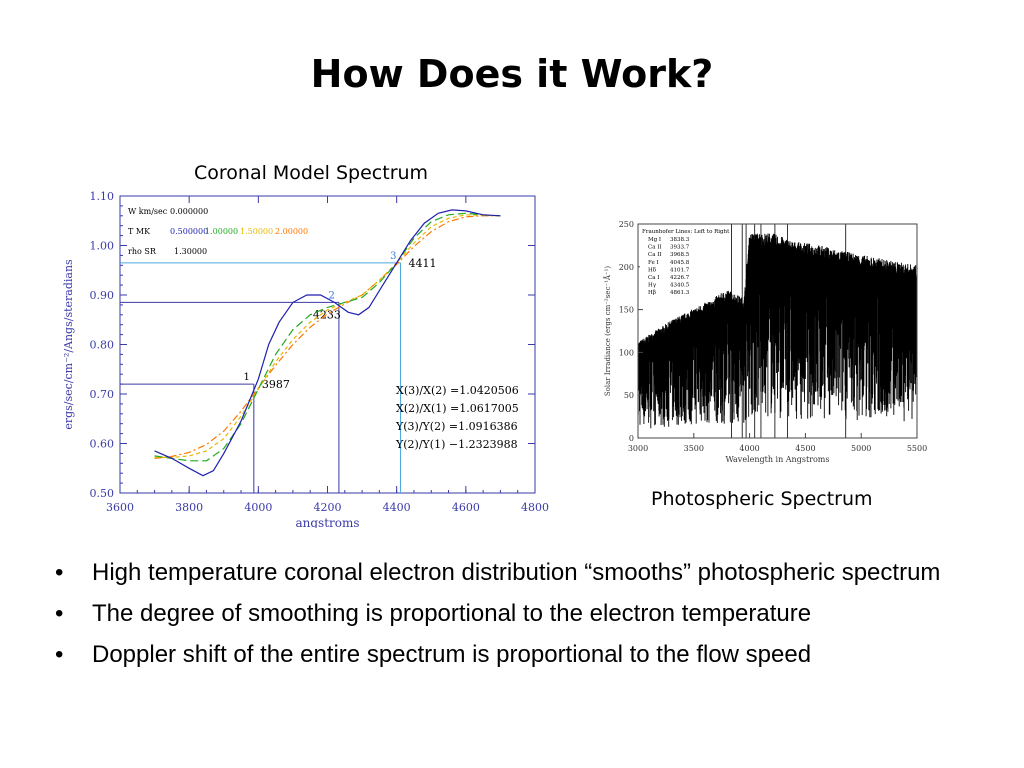  I want to click on legend-item-name: Ca I, so click(653, 278).